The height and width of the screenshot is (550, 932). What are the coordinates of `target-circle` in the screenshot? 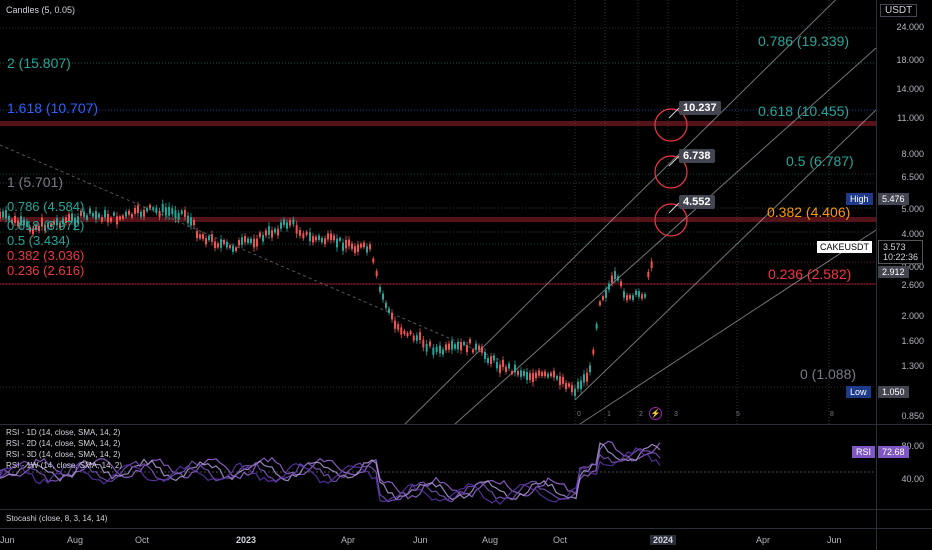 It's located at (671, 125).